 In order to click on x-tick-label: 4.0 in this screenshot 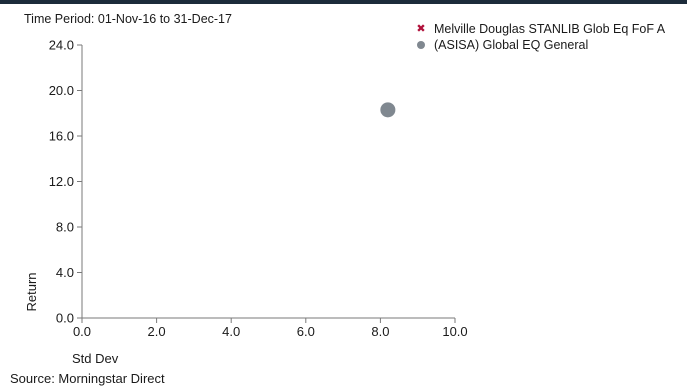, I will do `click(231, 331)`.